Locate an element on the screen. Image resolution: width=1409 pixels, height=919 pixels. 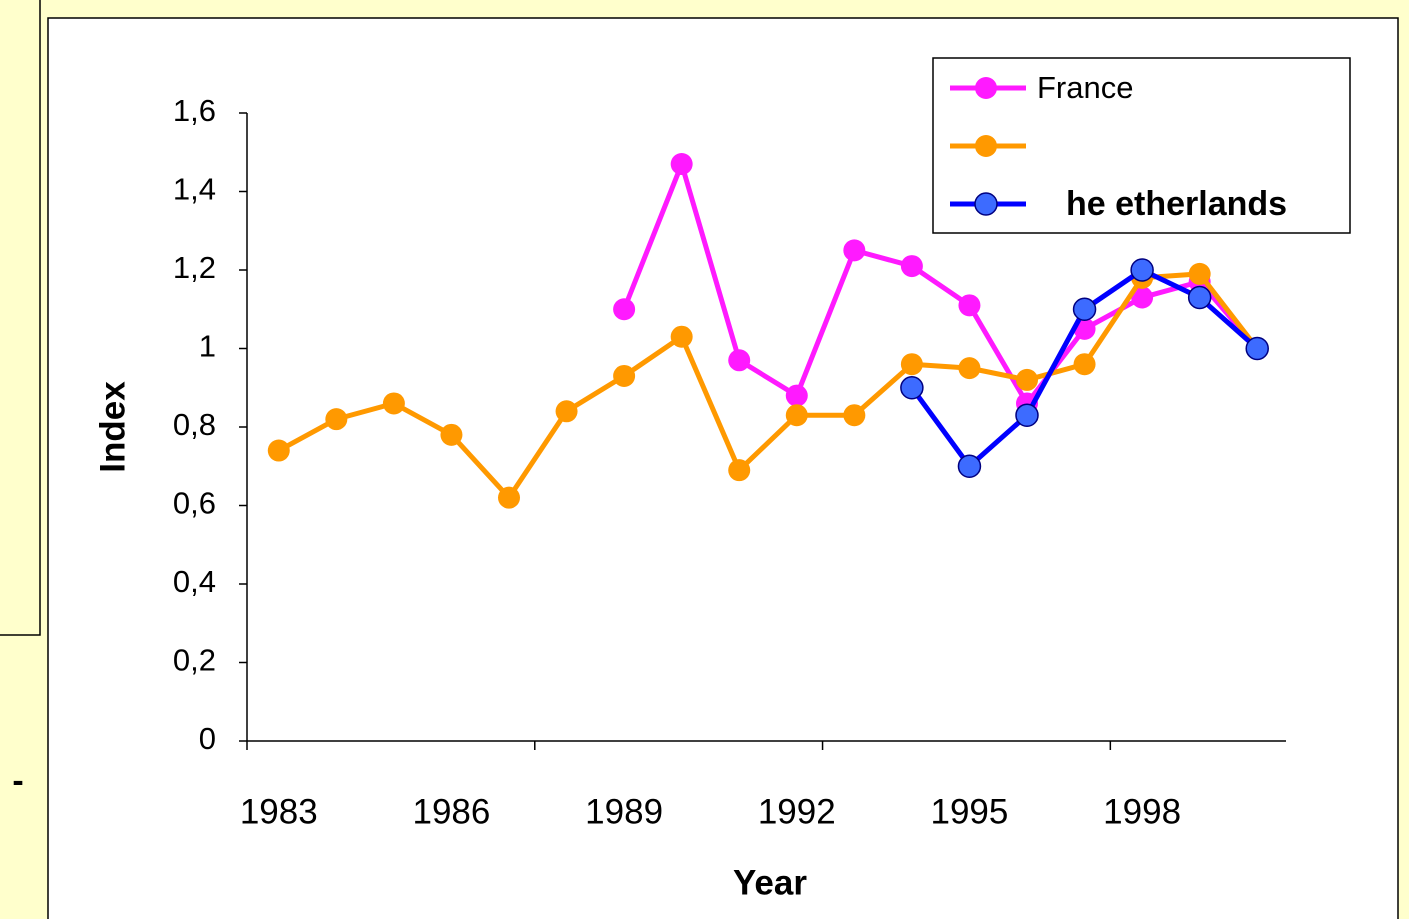
y-axis-title: Index is located at coordinates (112, 427).